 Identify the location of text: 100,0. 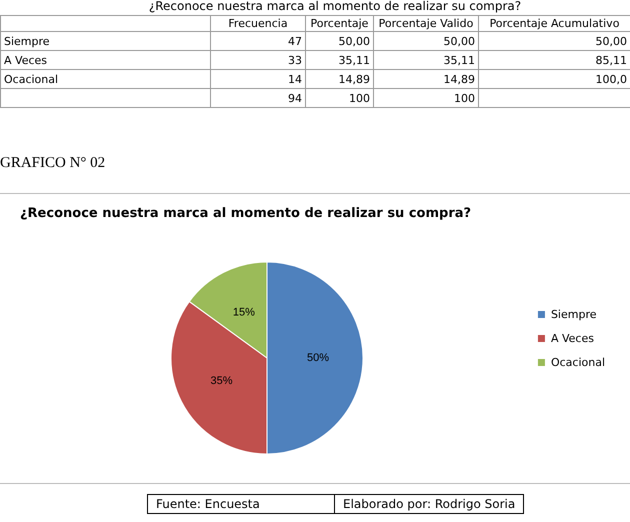
(611, 79).